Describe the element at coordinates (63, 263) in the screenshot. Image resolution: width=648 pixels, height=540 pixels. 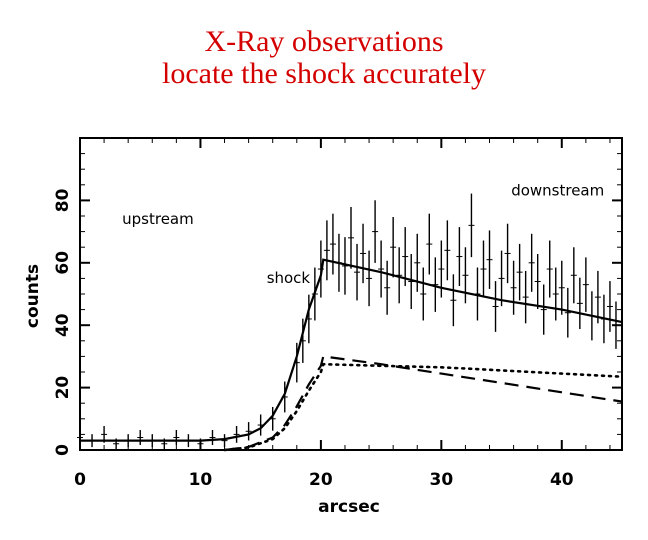
I see `y-tick-label: 60` at that location.